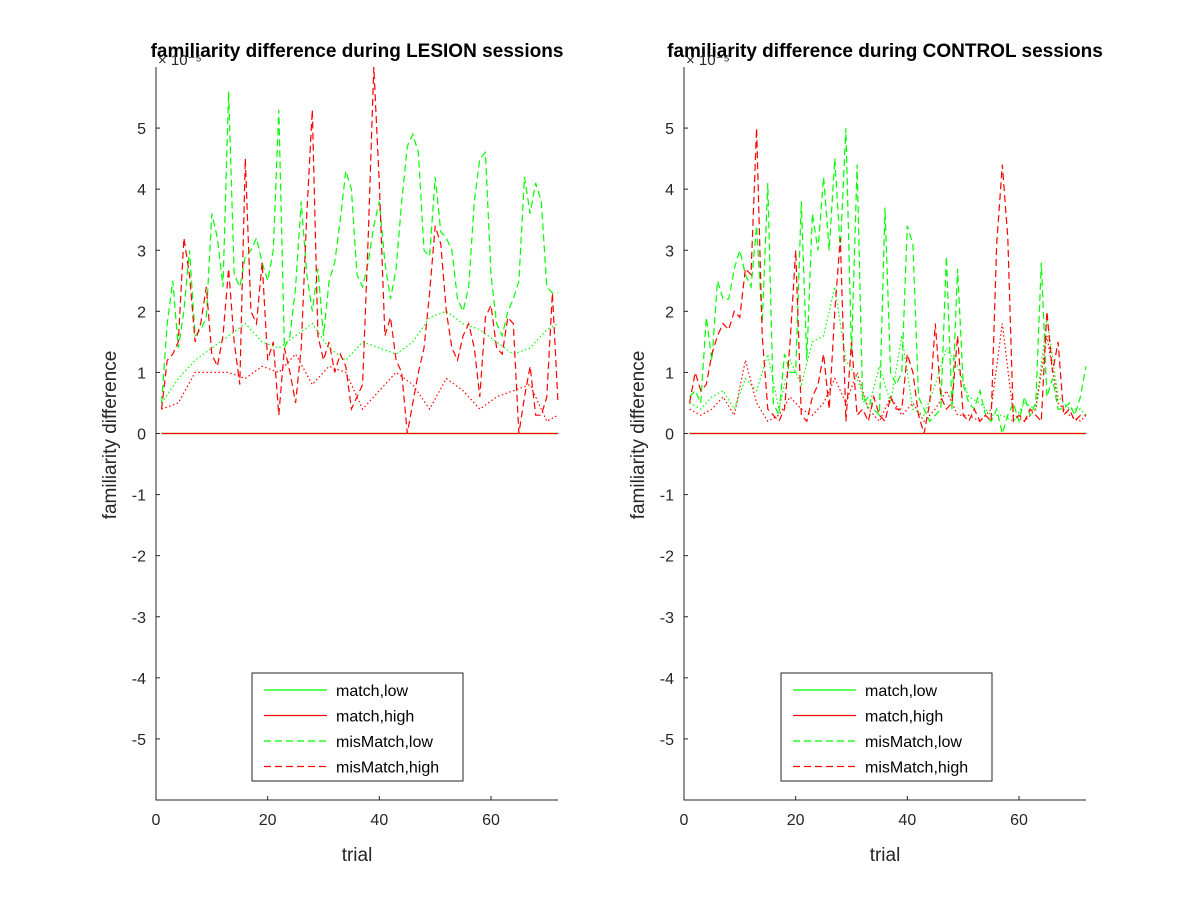  What do you see at coordinates (638, 435) in the screenshot?
I see `control-y-axis-label: familiarity difference` at bounding box center [638, 435].